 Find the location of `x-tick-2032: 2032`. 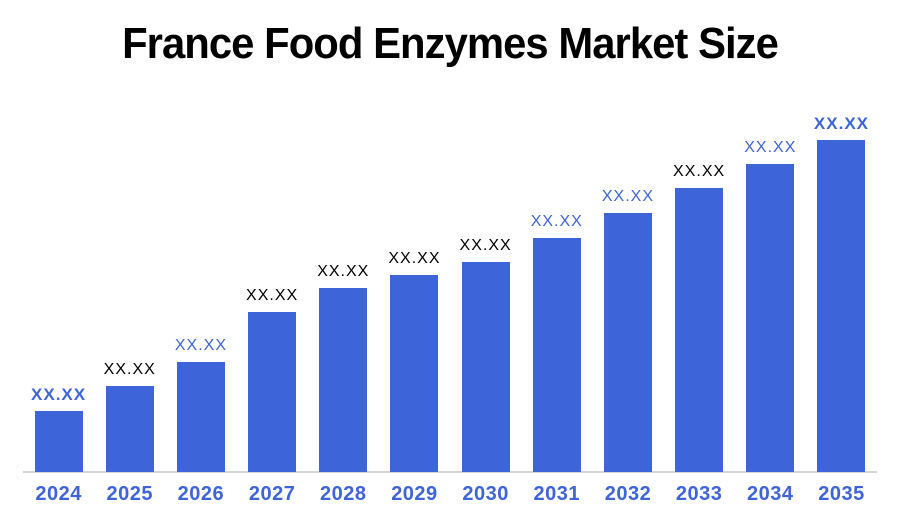

x-tick-2032: 2032 is located at coordinates (628, 494).